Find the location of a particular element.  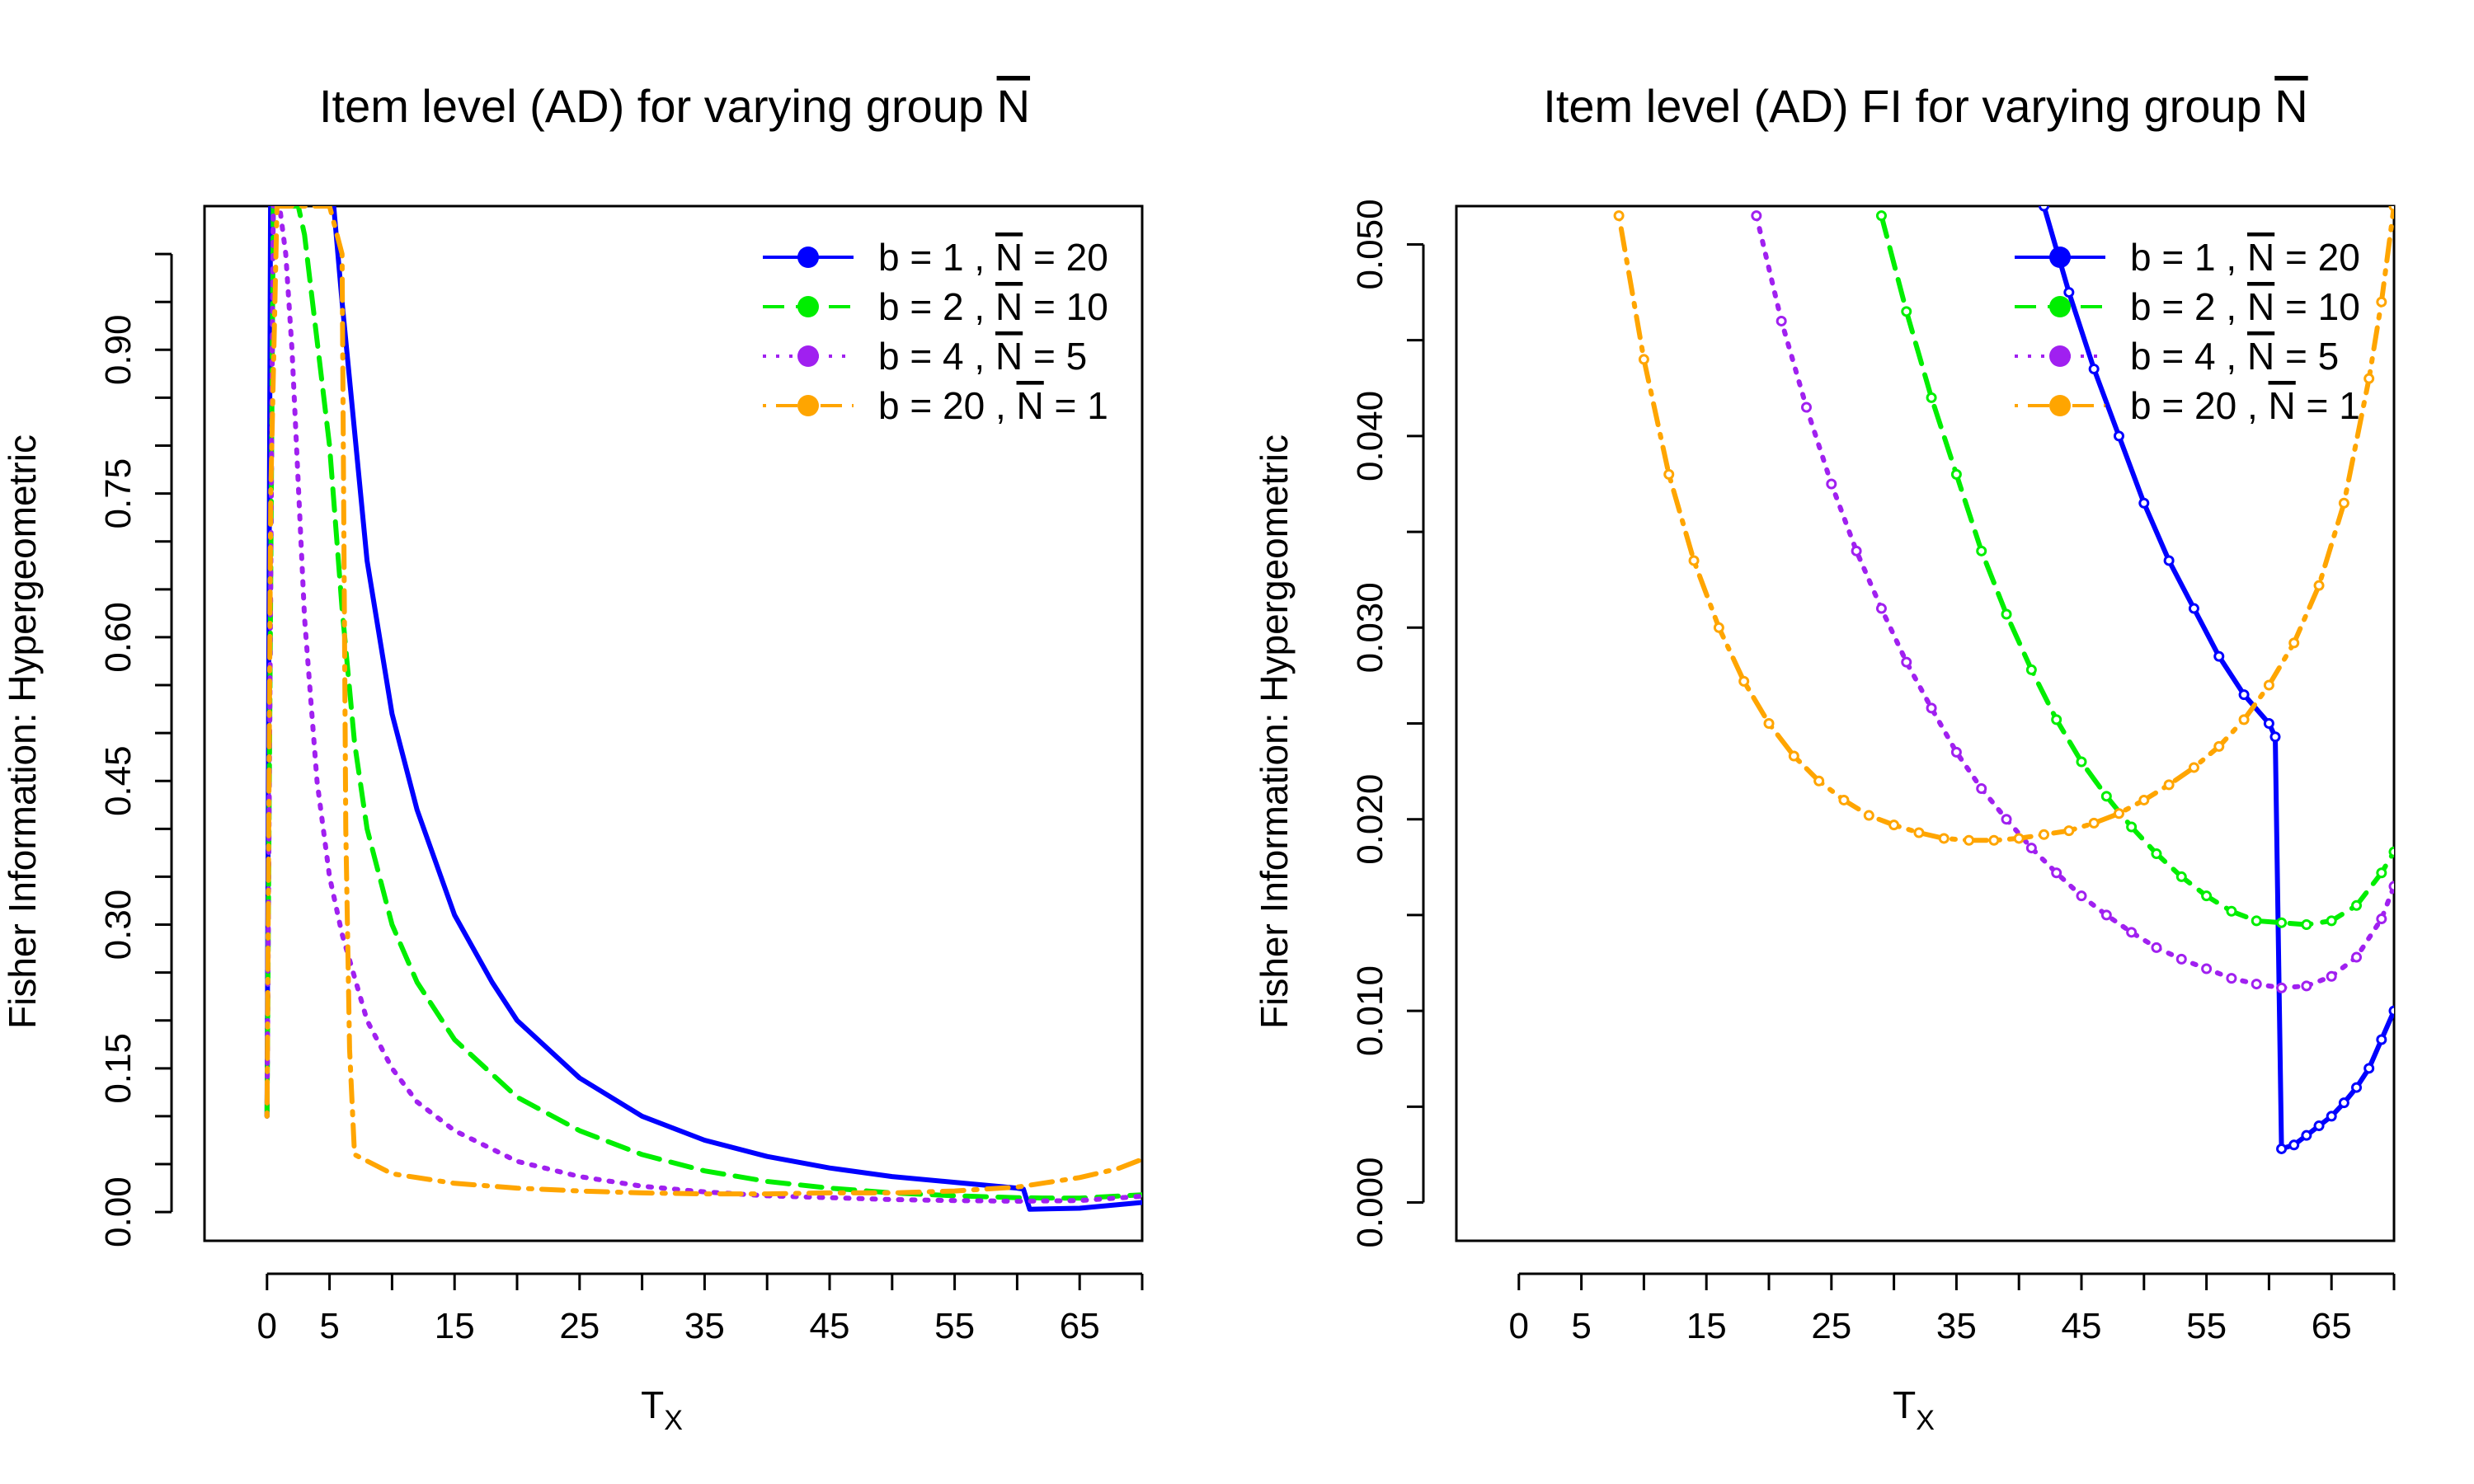

y-tick-label: 0.00 is located at coordinates (118, 1211).